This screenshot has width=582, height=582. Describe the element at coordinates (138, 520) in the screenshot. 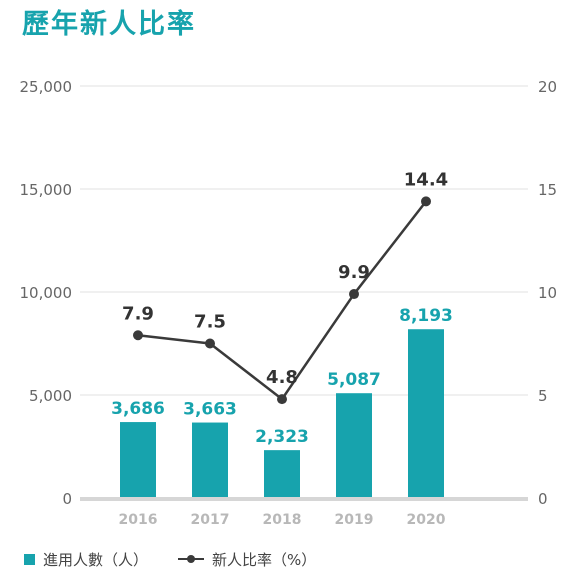

I see `x-tick-label: 2016` at that location.